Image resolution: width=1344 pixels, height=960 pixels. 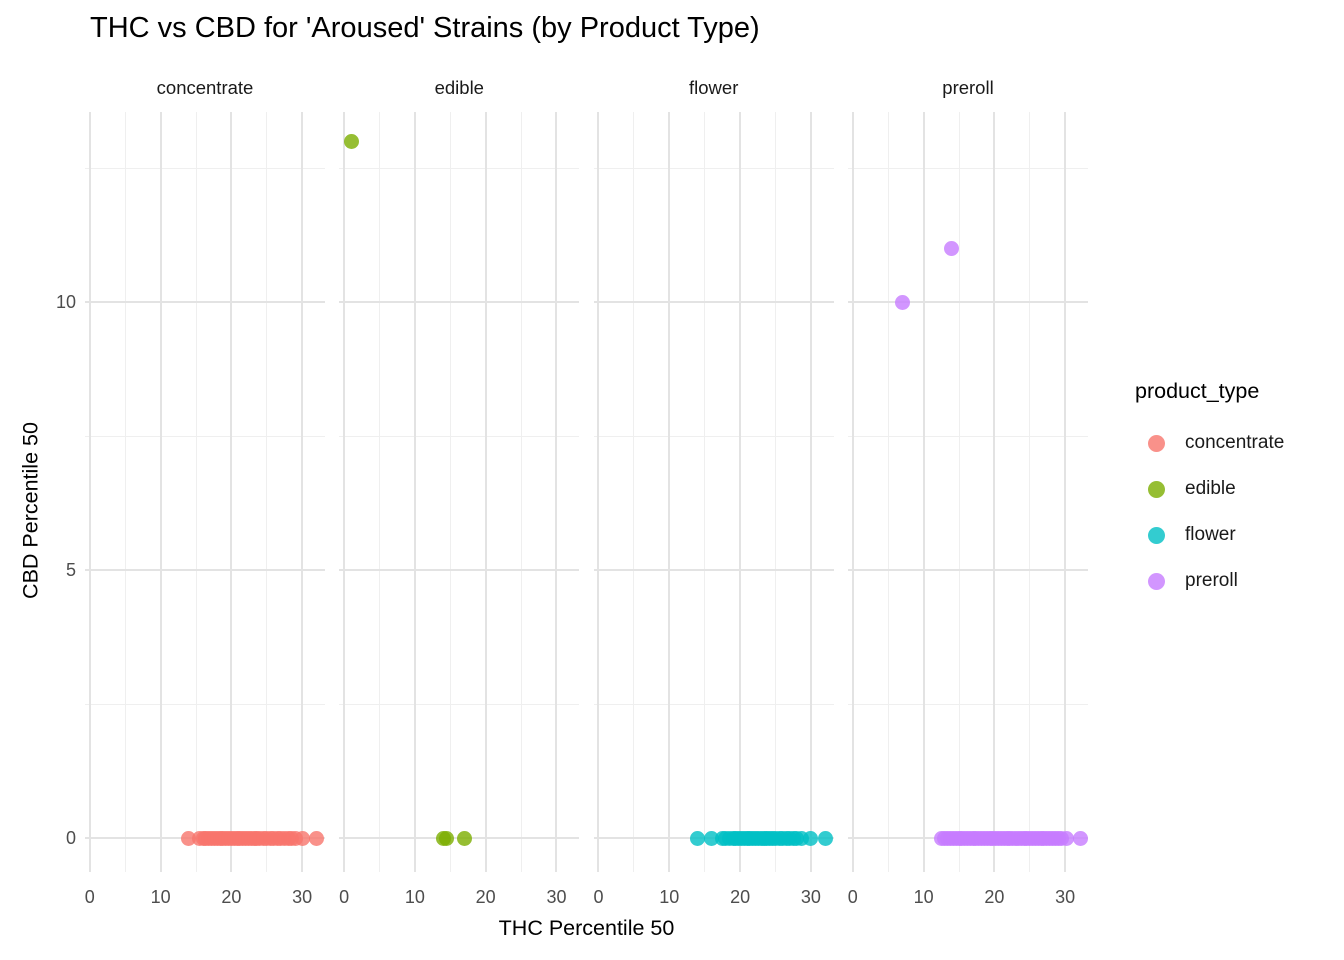 What do you see at coordinates (205, 87) in the screenshot?
I see `facet-label-concentrate: concentrate` at bounding box center [205, 87].